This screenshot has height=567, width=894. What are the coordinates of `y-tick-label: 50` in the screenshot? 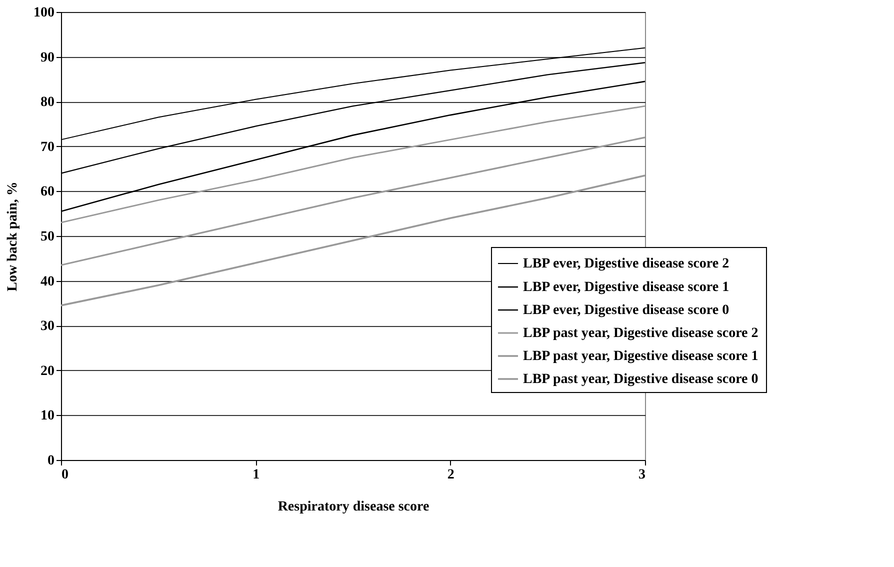 It's located at (47, 237).